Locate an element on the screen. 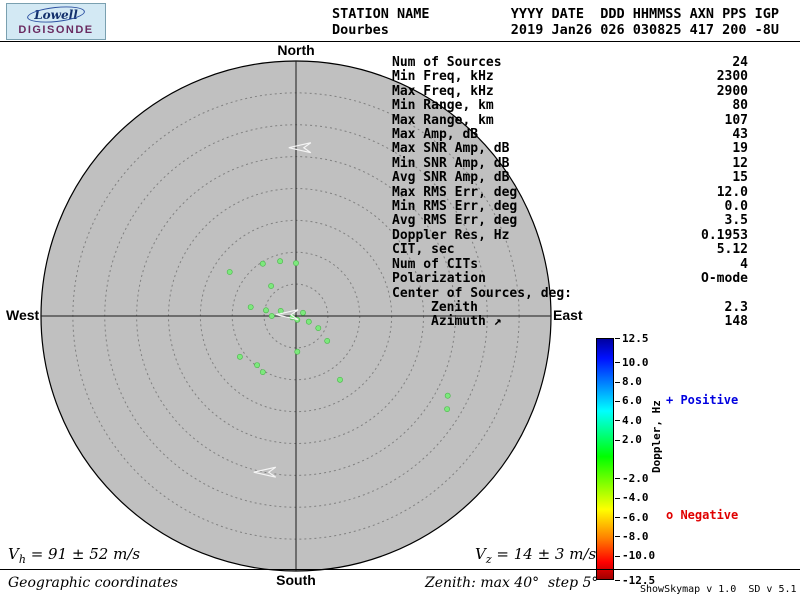  stat-value: 2.3 is located at coordinates (736, 307).